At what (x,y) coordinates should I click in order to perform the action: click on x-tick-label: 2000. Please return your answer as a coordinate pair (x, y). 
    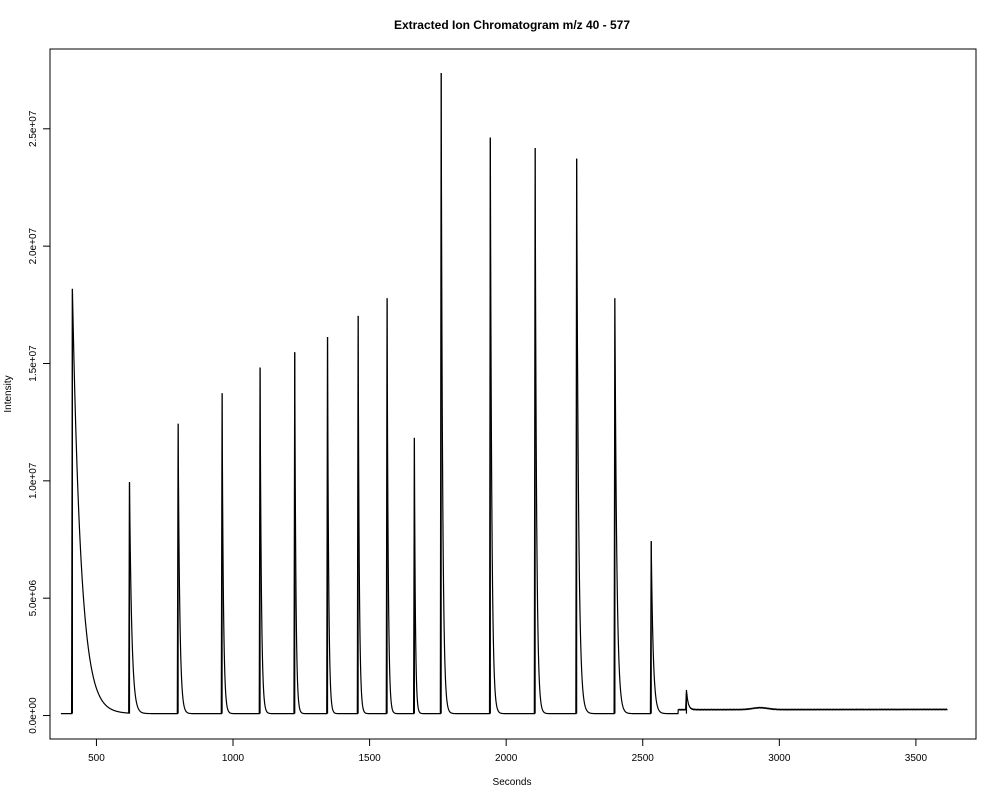
    Looking at the image, I should click on (506, 758).